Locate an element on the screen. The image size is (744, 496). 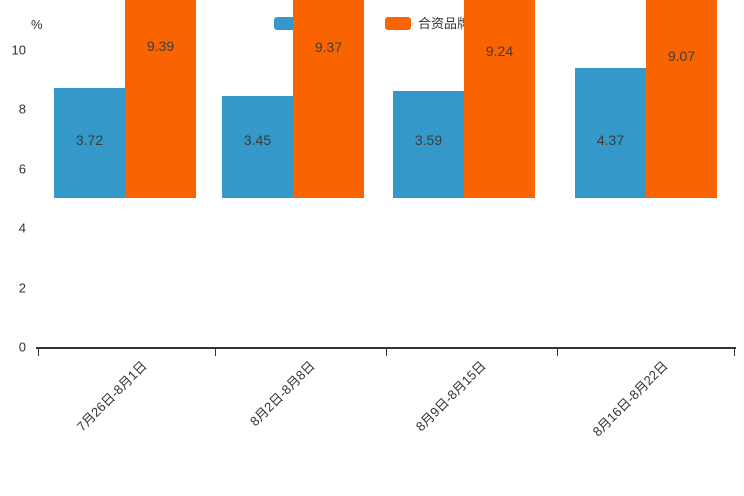
bar-joint-venture-brand: 9.39 is located at coordinates (160, 99).